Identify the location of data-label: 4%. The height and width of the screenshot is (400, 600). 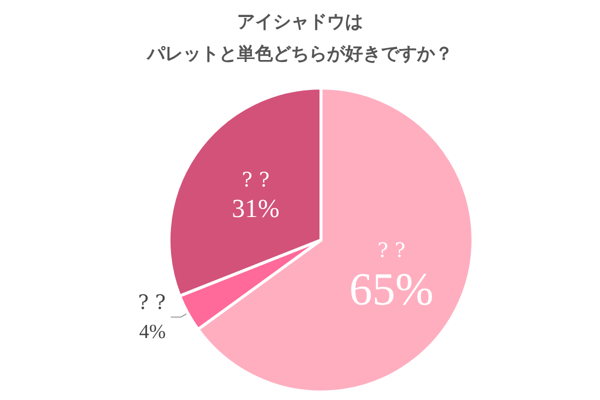
(152, 332).